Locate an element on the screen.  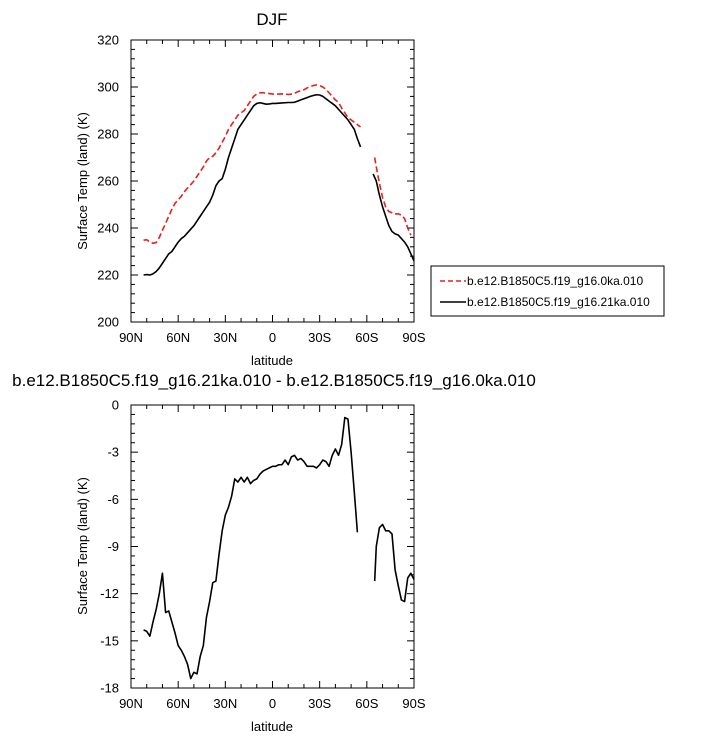
legend-box is located at coordinates (547, 291).